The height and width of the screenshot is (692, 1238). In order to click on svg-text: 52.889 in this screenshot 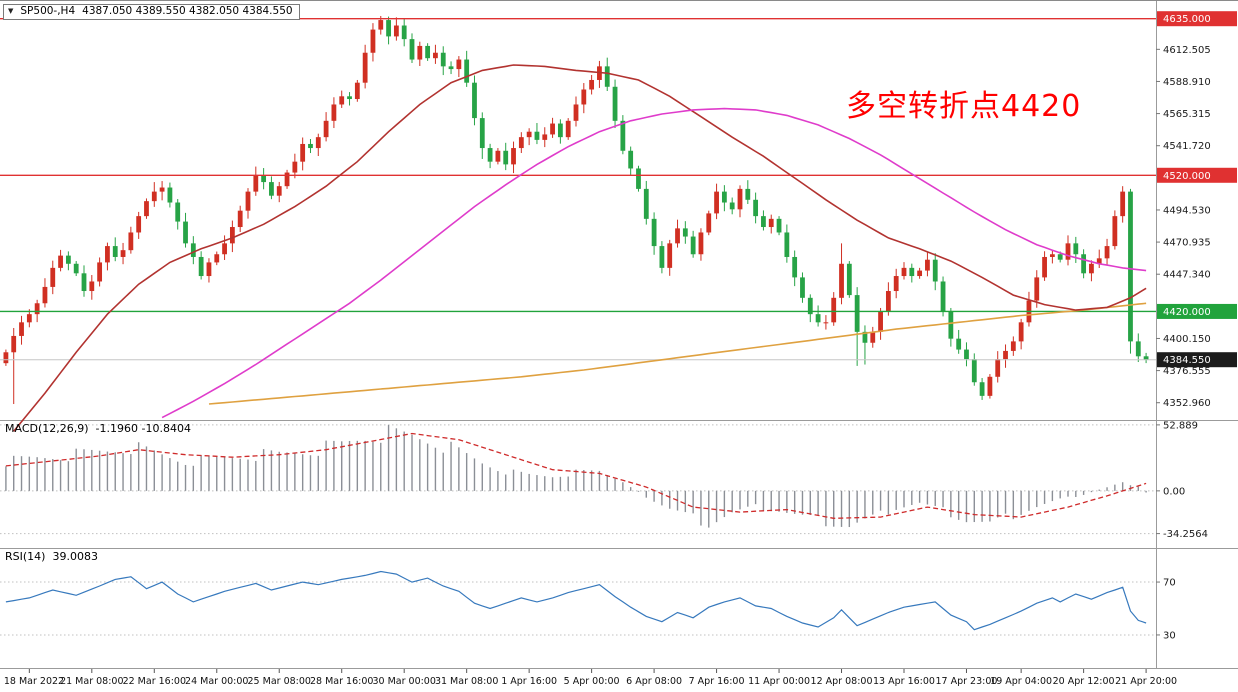, I will do `click(1180, 425)`.